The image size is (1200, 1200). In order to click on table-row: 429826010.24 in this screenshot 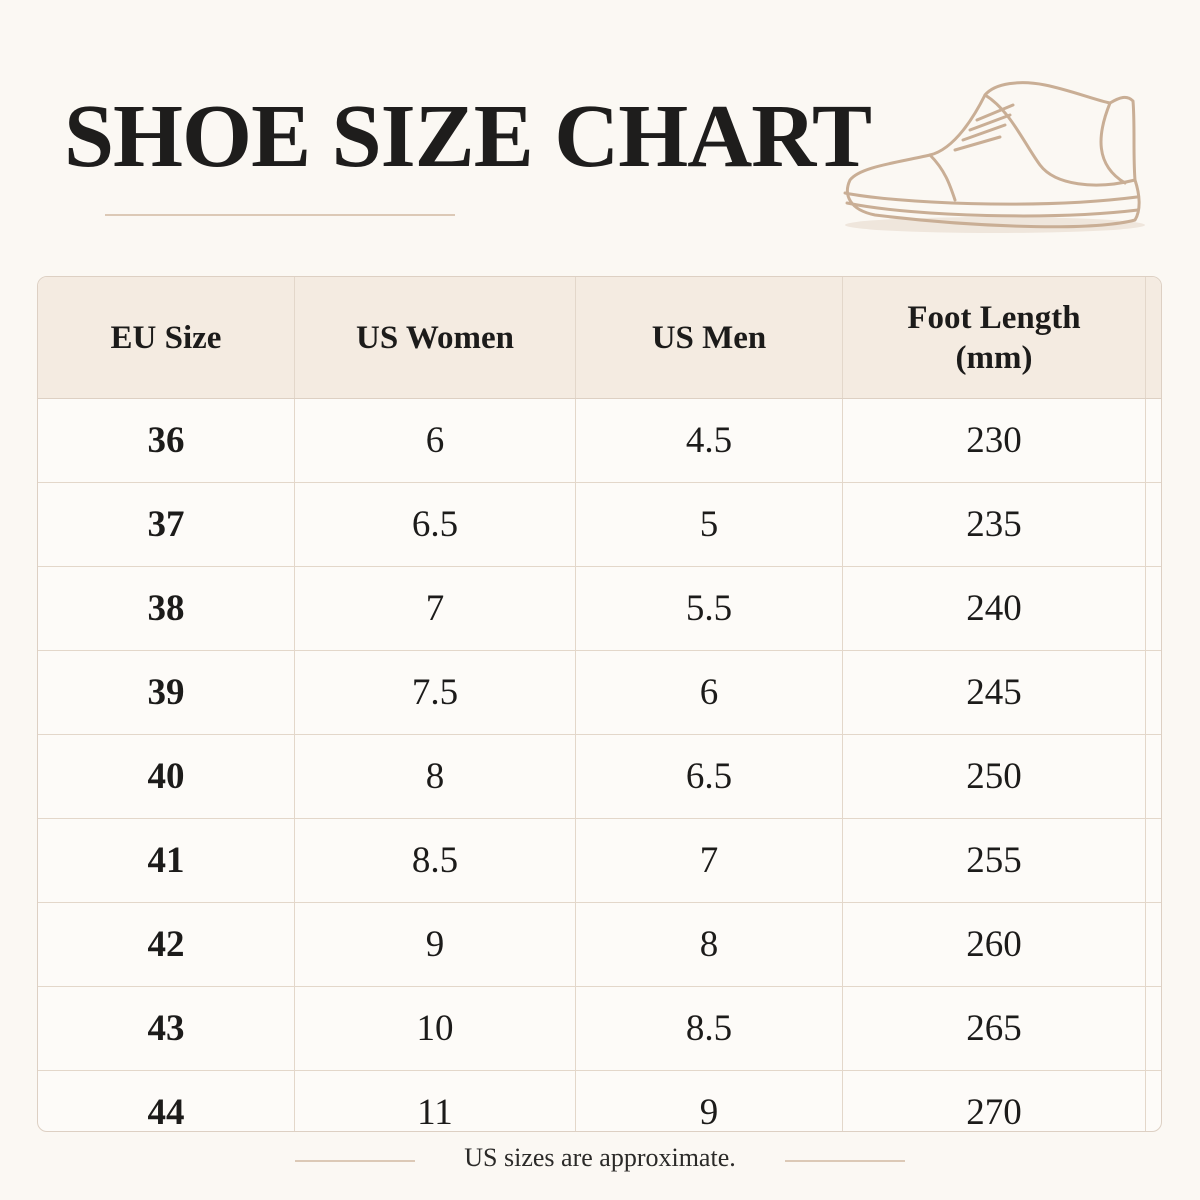, I will do `click(599, 944)`.